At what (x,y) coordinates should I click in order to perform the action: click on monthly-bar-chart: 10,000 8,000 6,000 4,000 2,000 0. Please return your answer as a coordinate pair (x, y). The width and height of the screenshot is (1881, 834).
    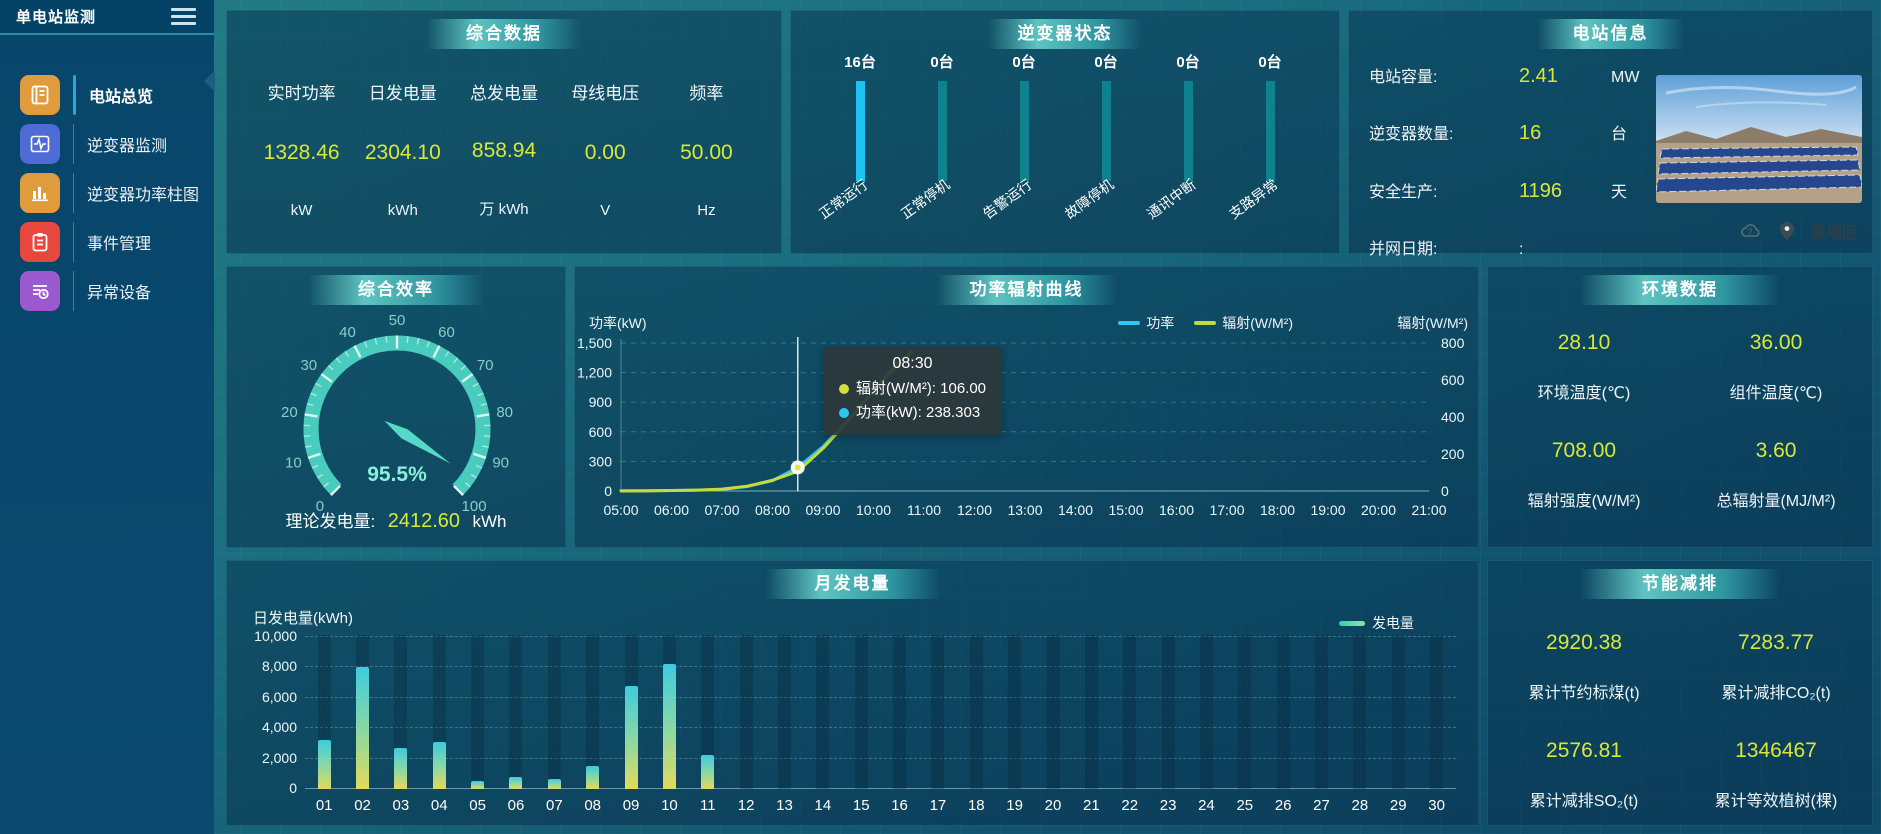
    Looking at the image, I should click on (855, 712).